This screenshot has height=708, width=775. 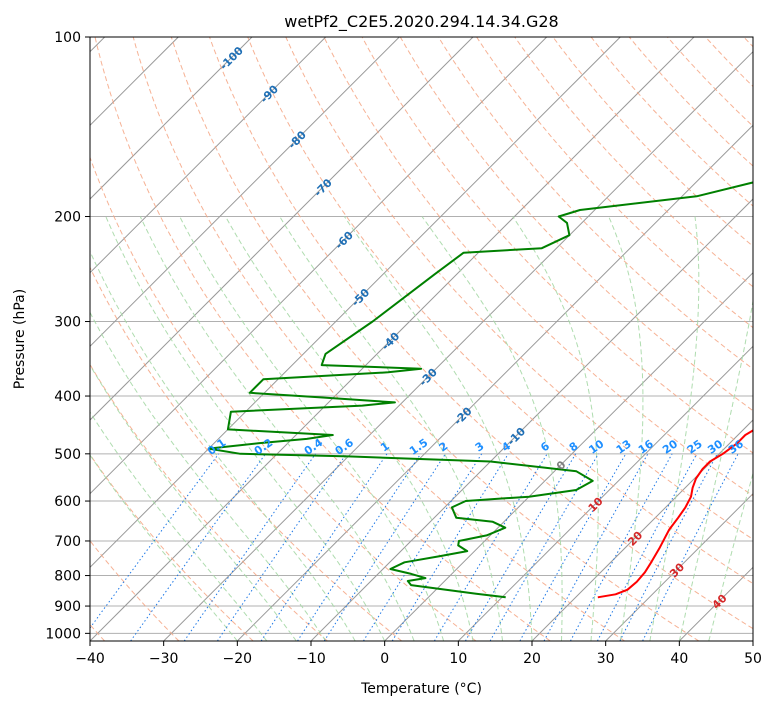 I want to click on x-tick-label: −30, so click(x=164, y=659).